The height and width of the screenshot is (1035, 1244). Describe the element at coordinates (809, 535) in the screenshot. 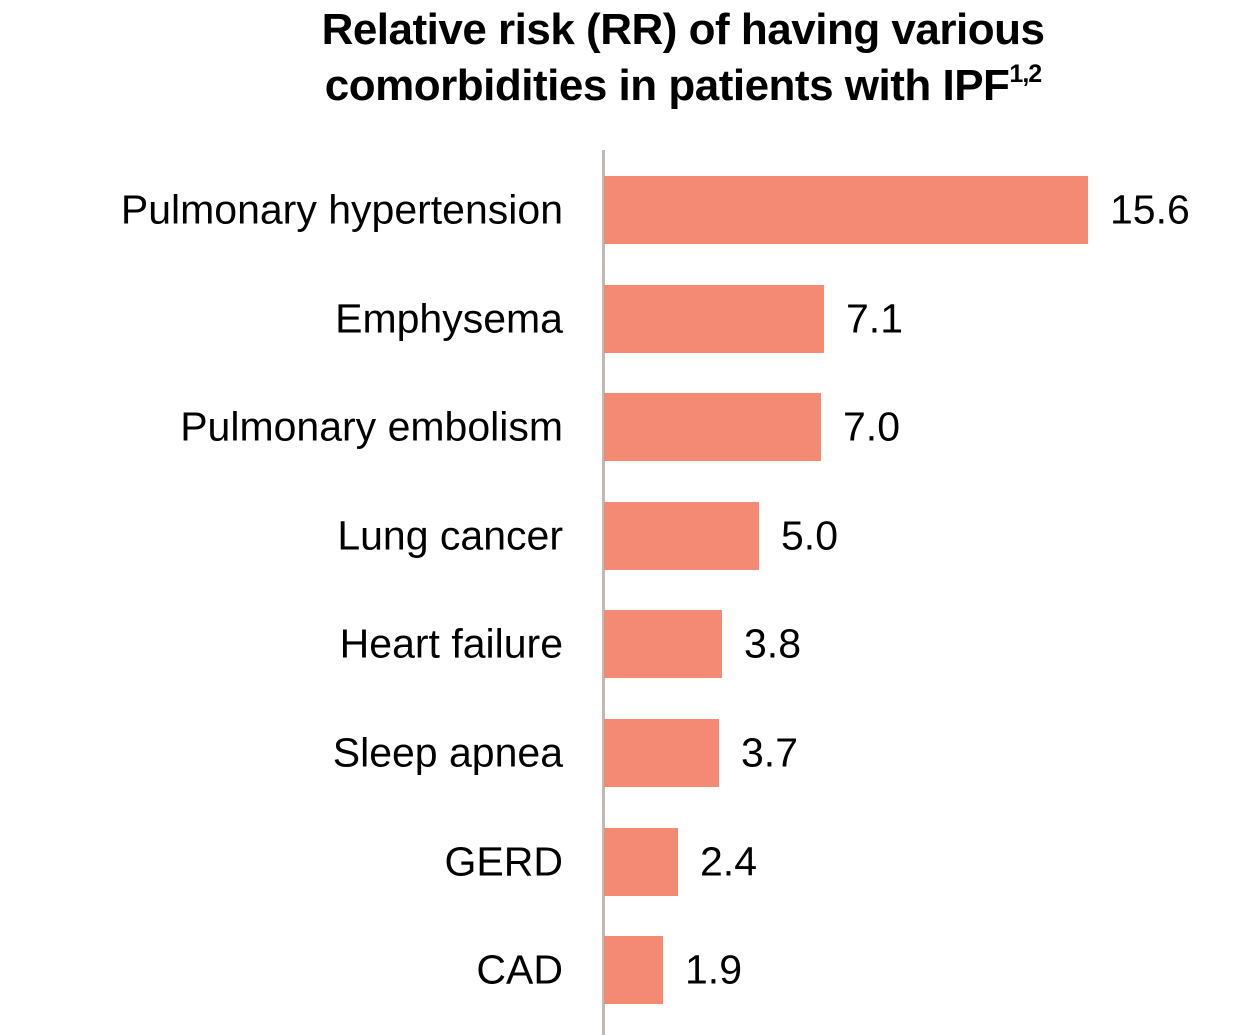

I see `value-label: 5.0` at that location.